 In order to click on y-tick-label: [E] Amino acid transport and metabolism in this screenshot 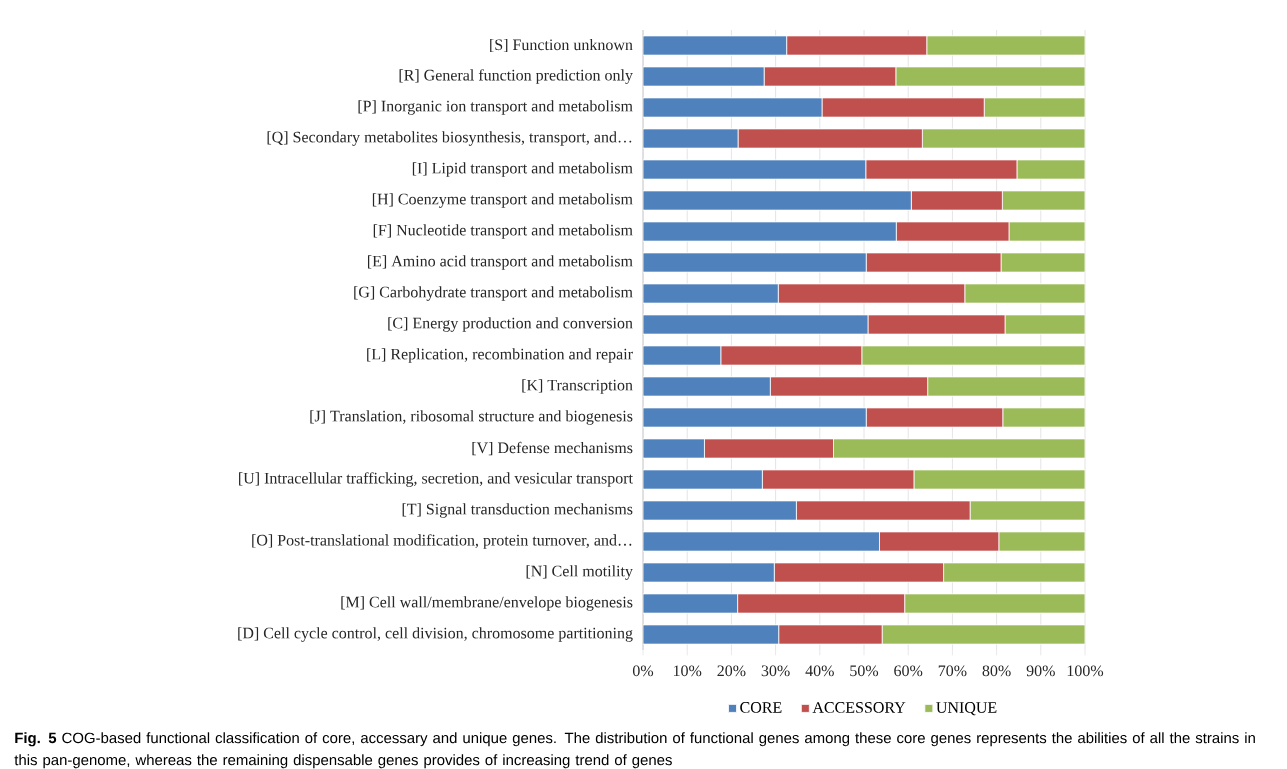, I will do `click(500, 262)`.